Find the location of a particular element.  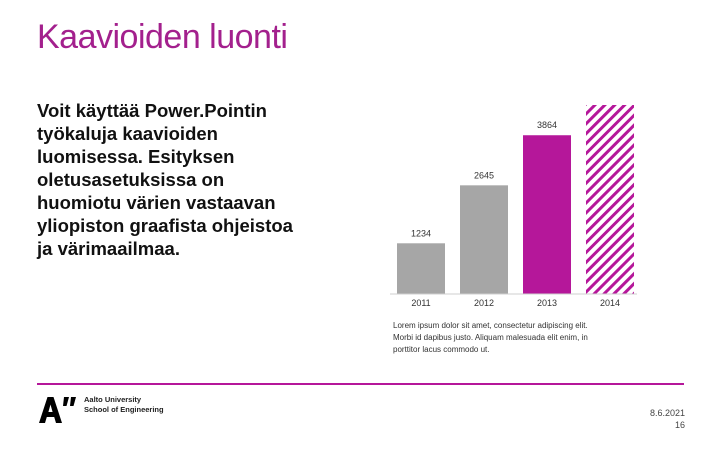

body-line: ja värimaailmaa. is located at coordinates (108, 248).